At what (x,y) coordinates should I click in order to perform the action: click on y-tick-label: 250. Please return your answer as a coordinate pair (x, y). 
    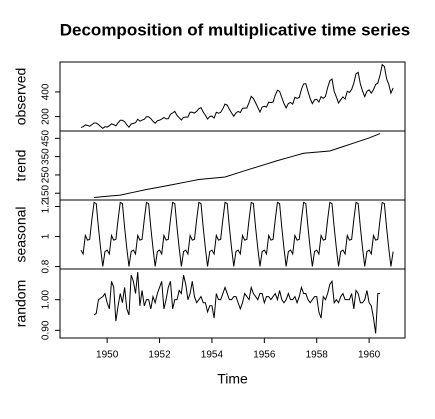
    Looking at the image, I should click on (46, 174).